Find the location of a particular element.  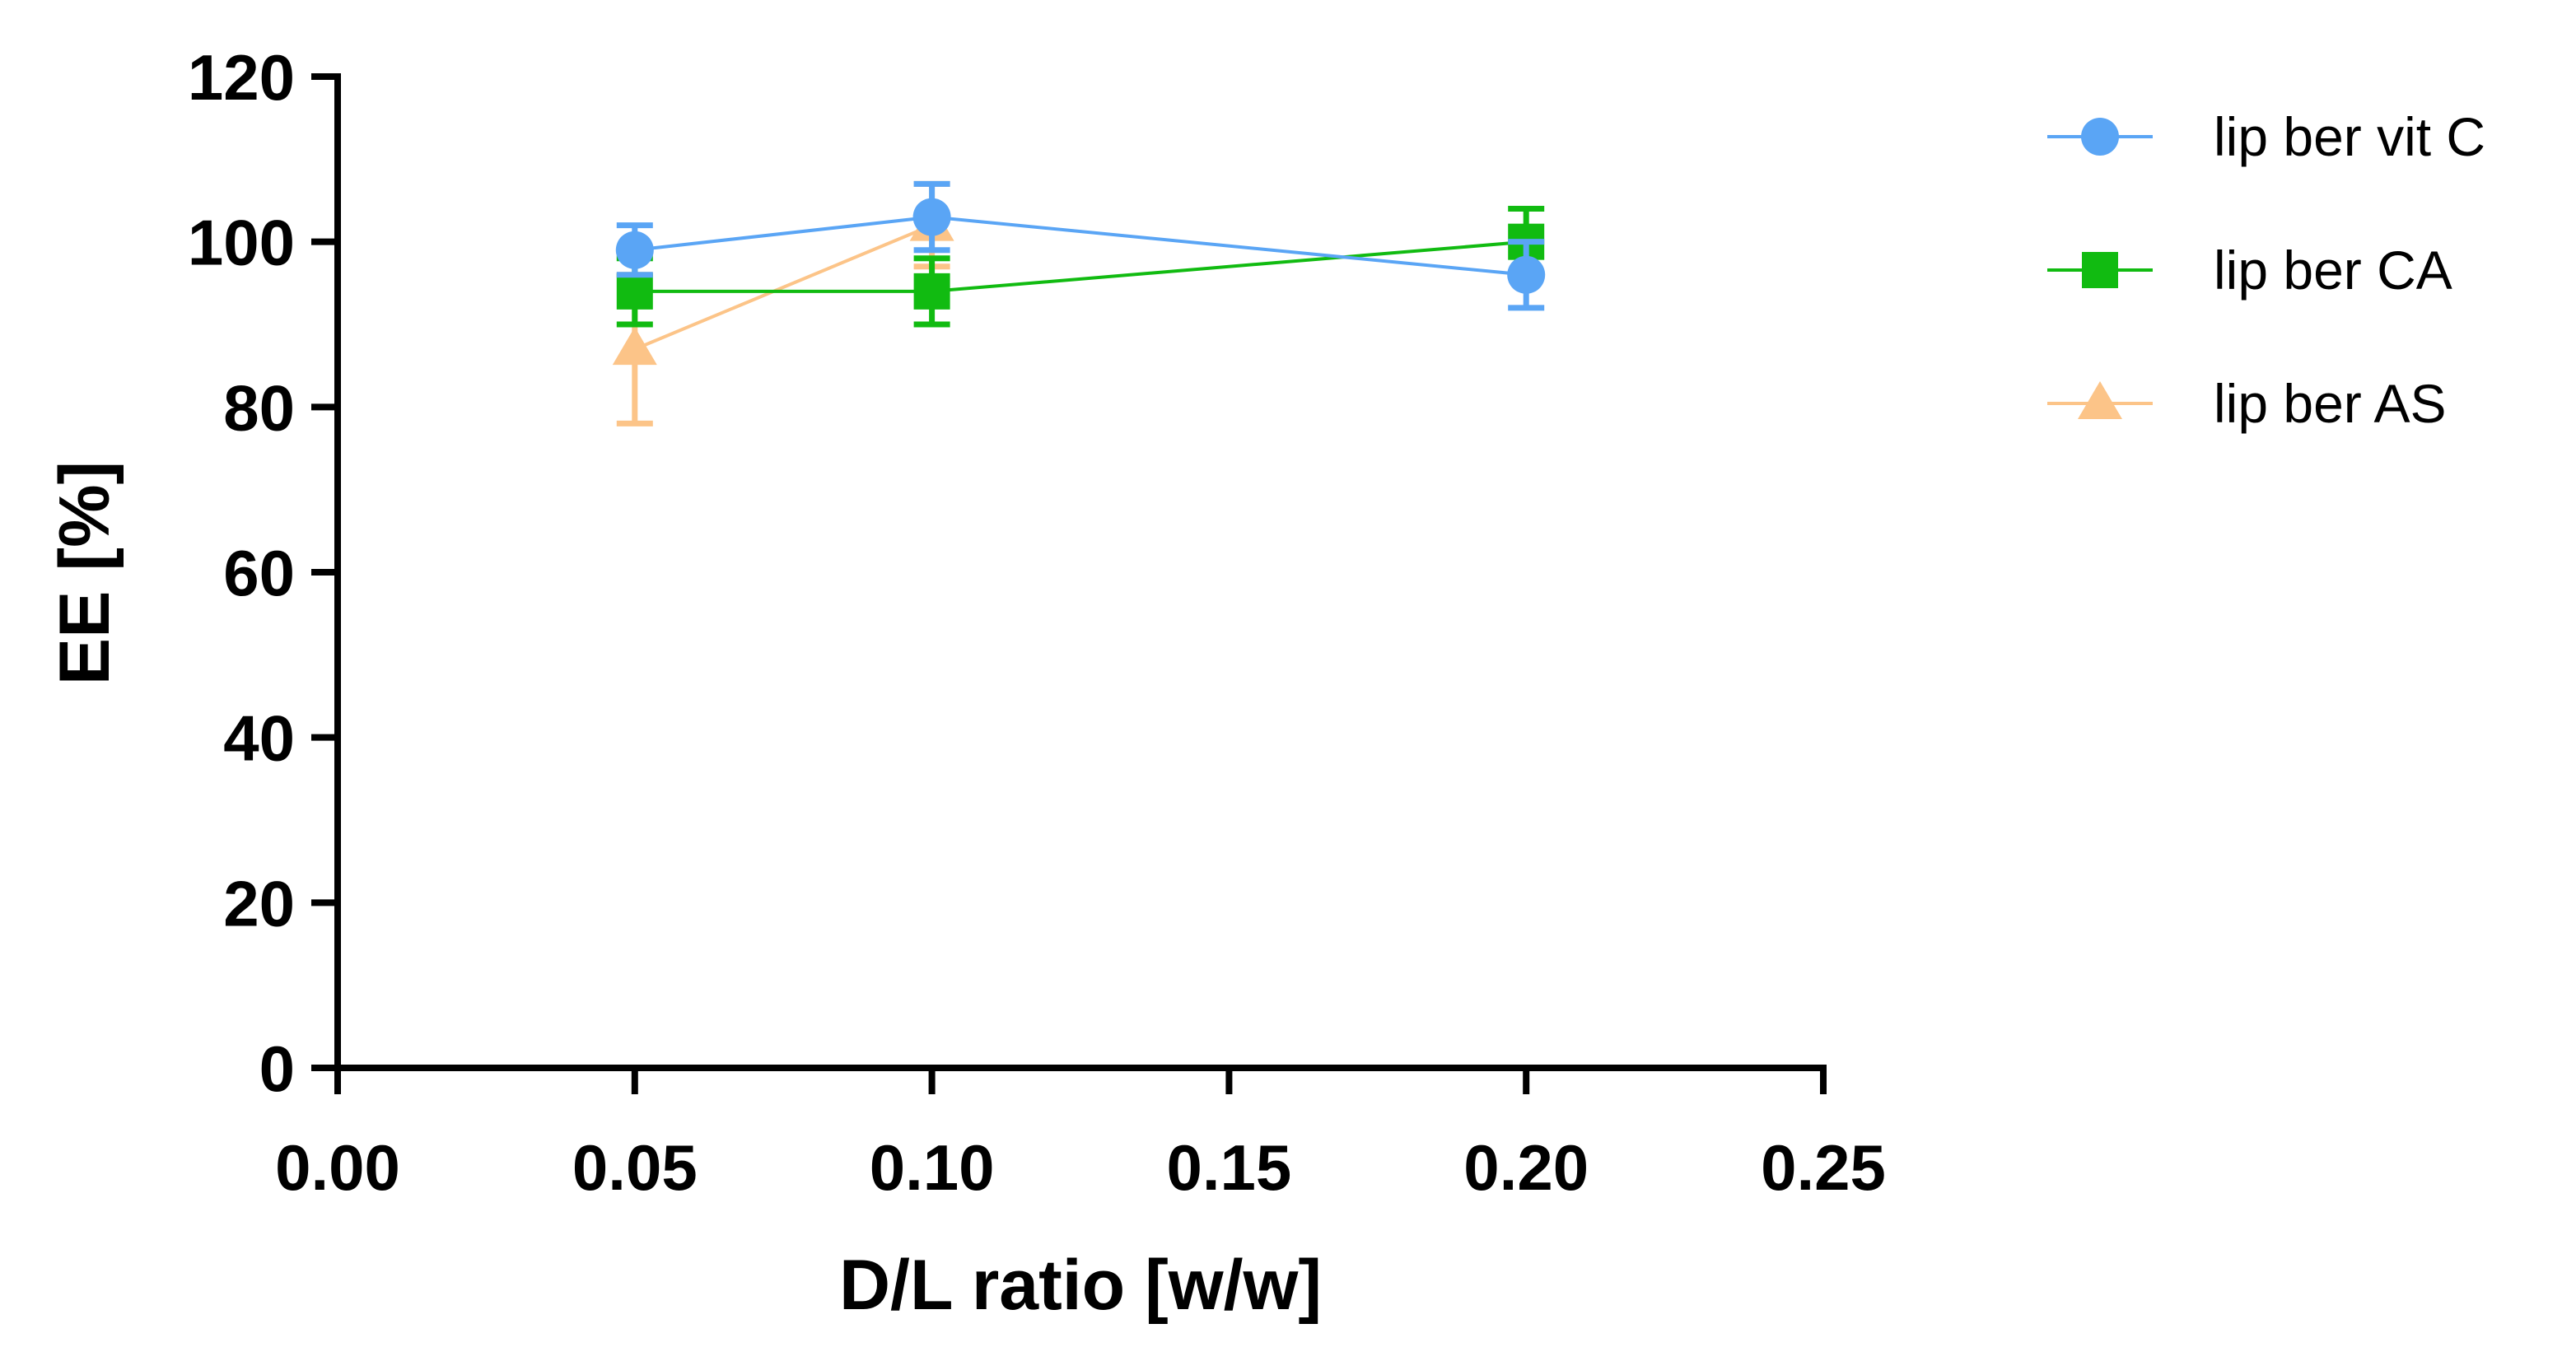

y-tick-label: 80 is located at coordinates (259, 407).